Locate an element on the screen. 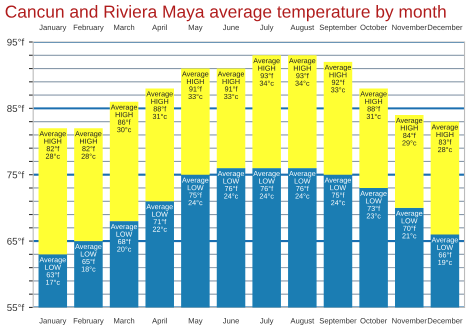 This screenshot has height=336, width=474. y-tick-label: 65°f is located at coordinates (15, 241).